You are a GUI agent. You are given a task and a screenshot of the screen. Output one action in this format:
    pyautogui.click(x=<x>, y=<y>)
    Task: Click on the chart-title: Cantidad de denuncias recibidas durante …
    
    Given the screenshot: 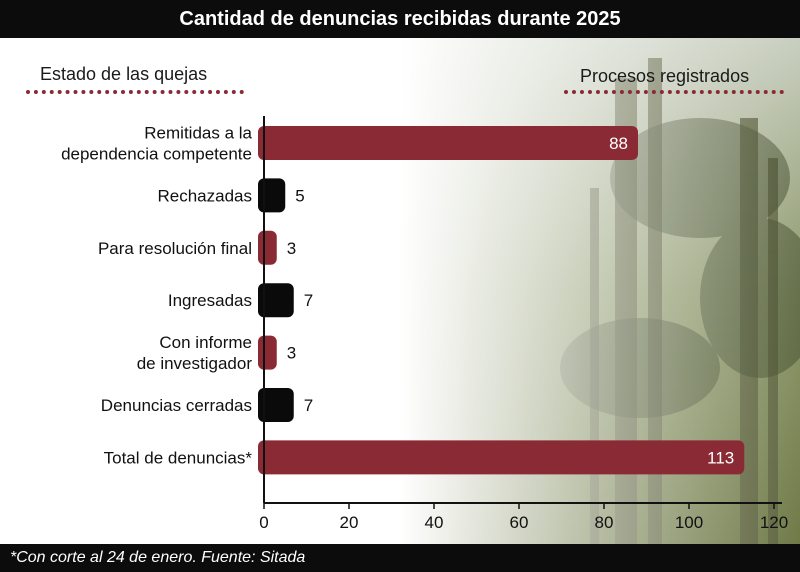 What is the action you would take?
    pyautogui.click(x=400, y=19)
    